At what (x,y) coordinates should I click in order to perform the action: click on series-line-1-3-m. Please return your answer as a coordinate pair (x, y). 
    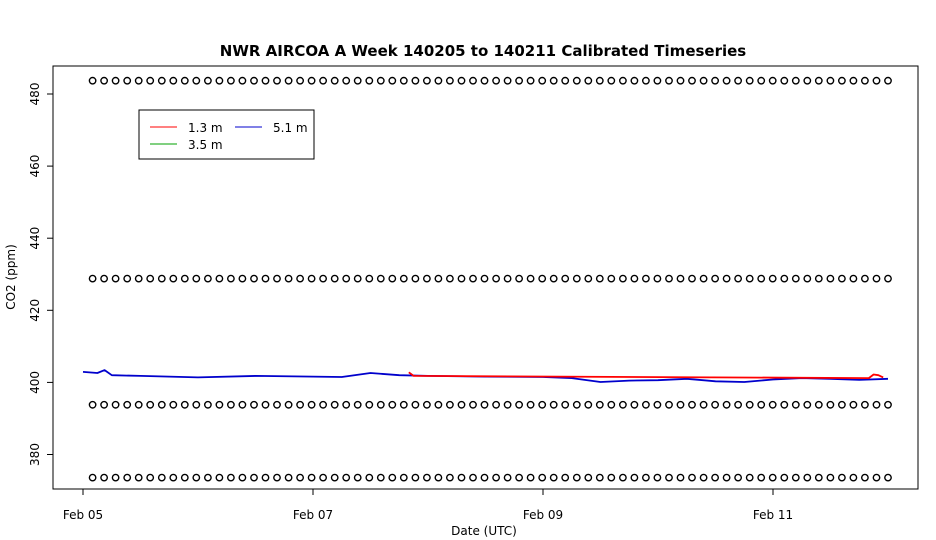
    Looking at the image, I should click on (646, 375).